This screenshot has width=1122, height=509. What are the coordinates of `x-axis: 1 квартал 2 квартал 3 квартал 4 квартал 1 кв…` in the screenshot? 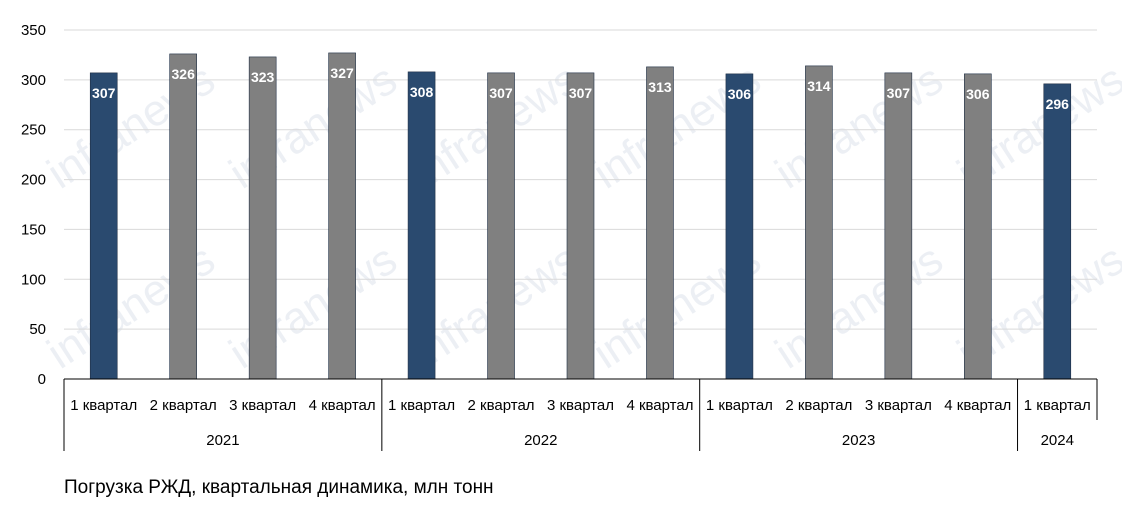 It's located at (580, 414).